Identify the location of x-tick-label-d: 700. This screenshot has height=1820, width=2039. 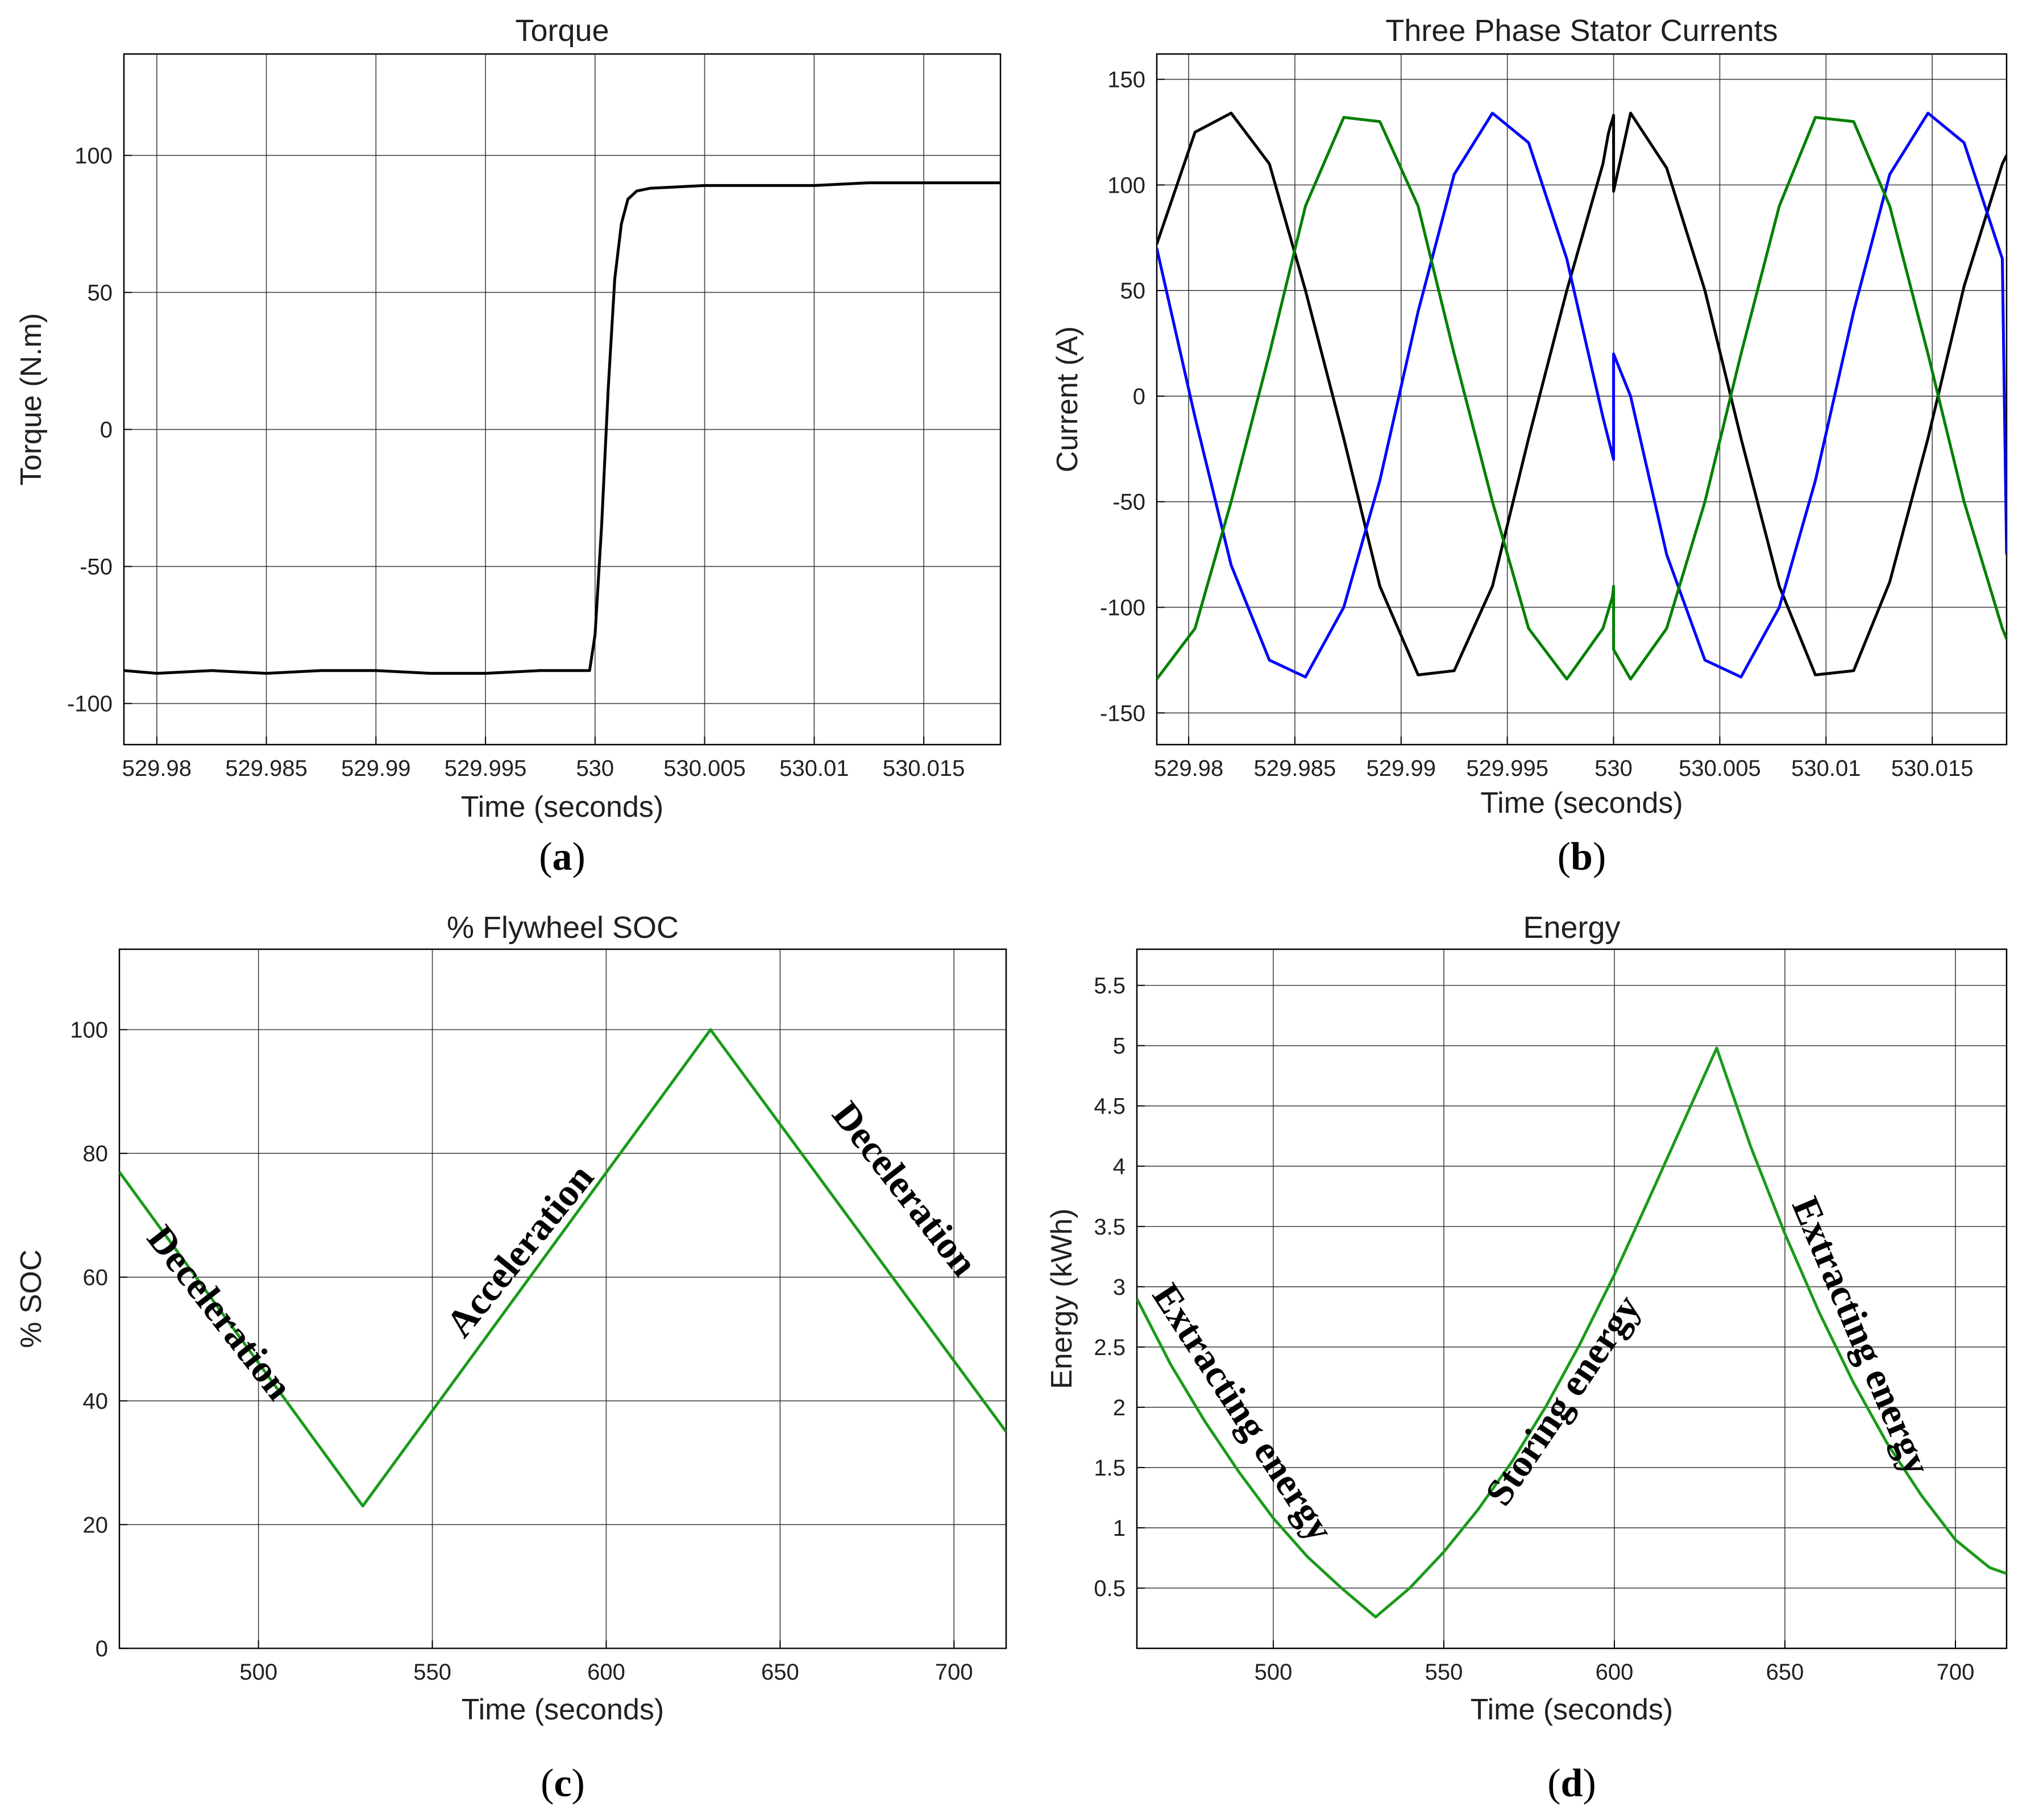
(1956, 1672).